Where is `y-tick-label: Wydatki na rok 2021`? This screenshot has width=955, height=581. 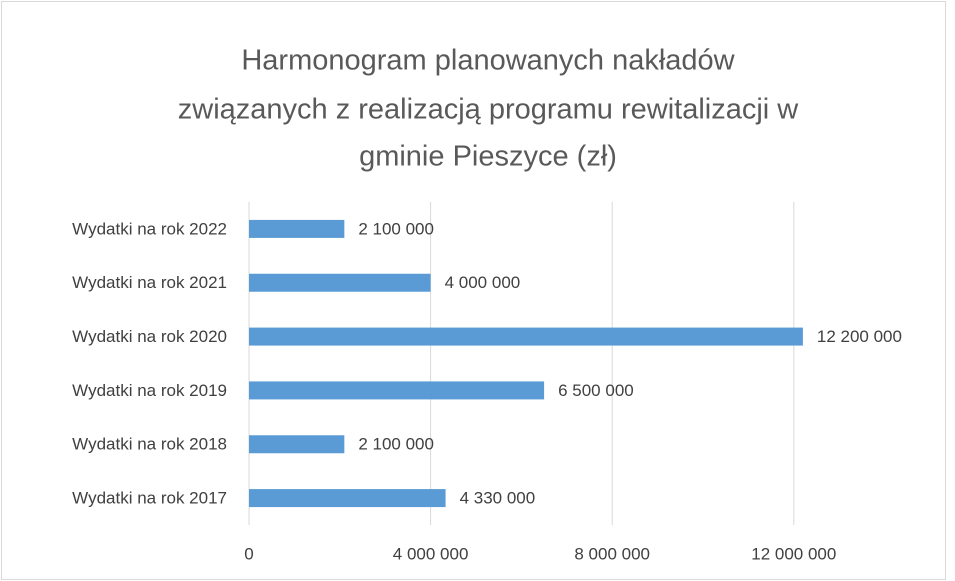 y-tick-label: Wydatki na rok 2021 is located at coordinates (149, 282).